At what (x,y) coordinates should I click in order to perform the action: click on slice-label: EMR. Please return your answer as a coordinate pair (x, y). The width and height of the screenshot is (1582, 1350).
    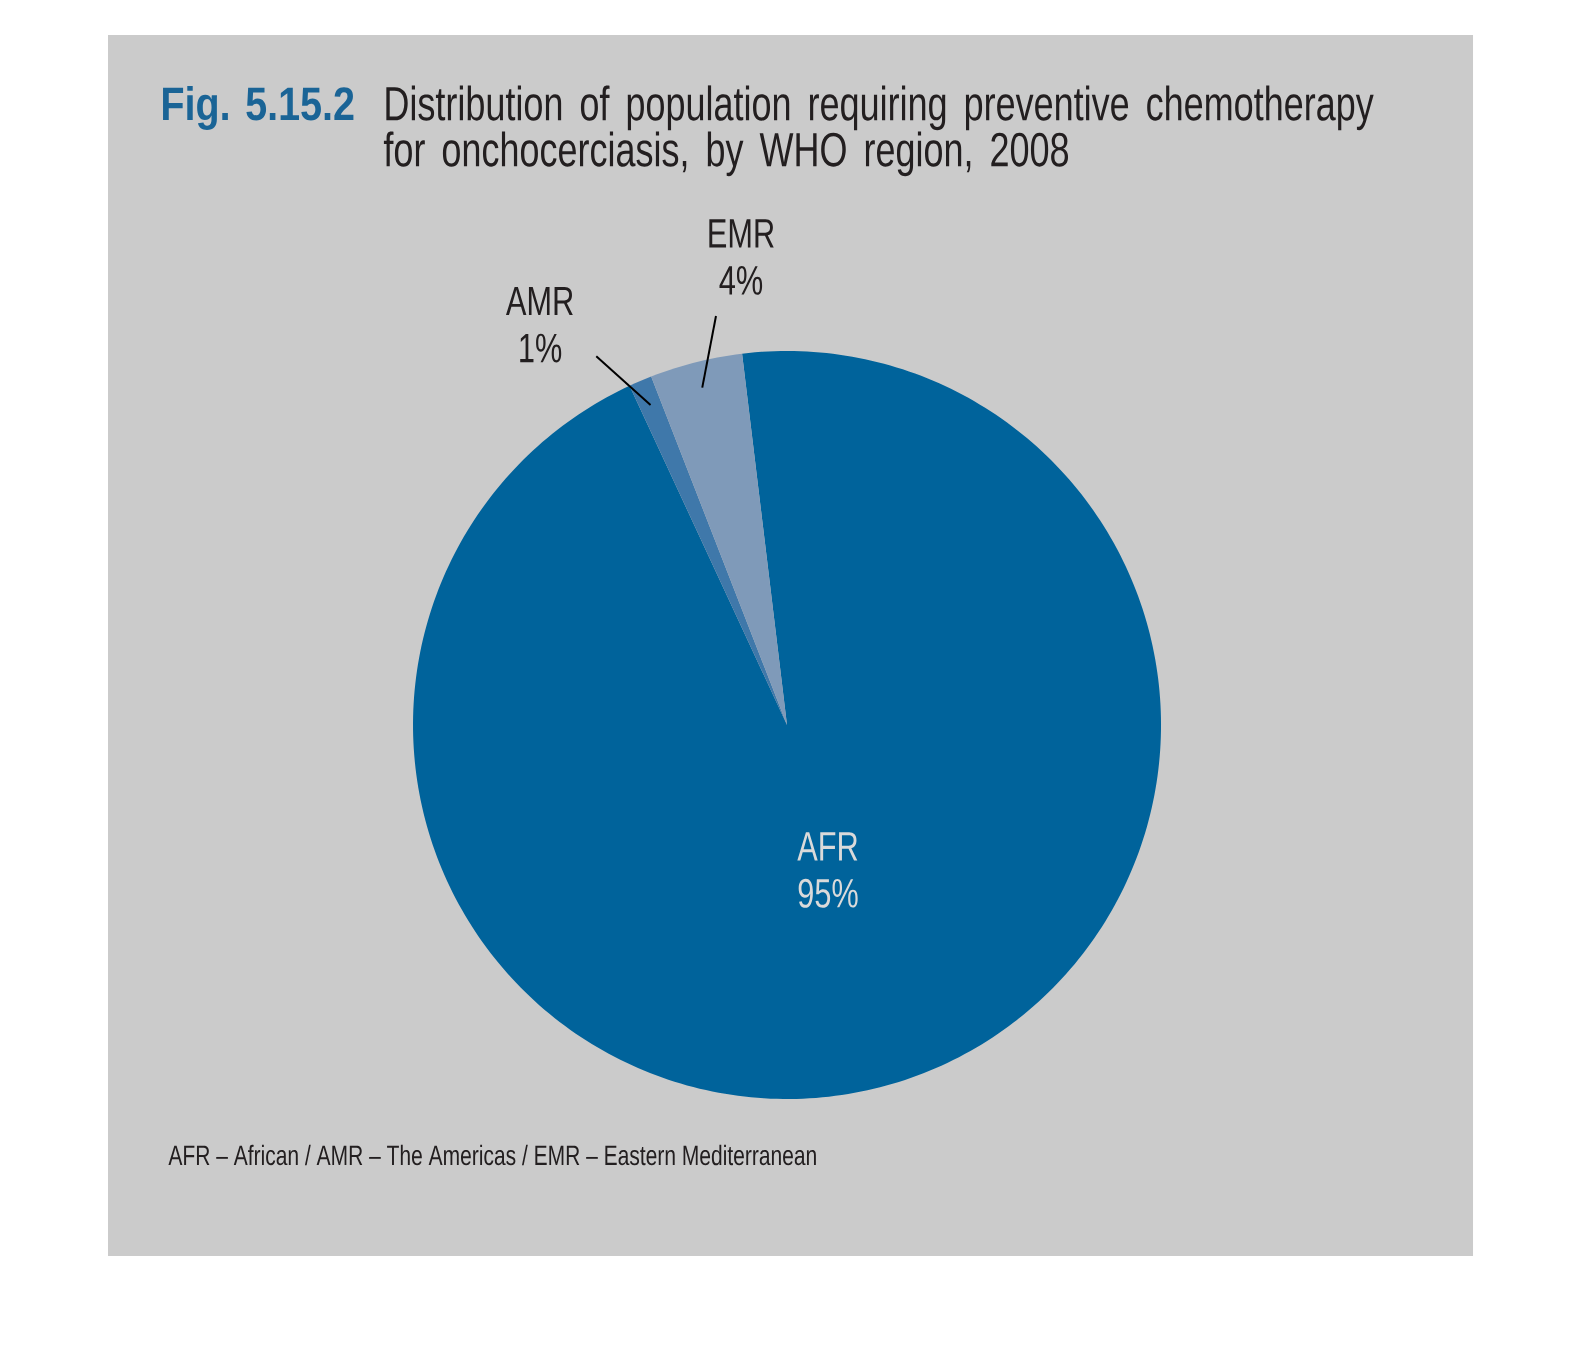
    Looking at the image, I should click on (741, 233).